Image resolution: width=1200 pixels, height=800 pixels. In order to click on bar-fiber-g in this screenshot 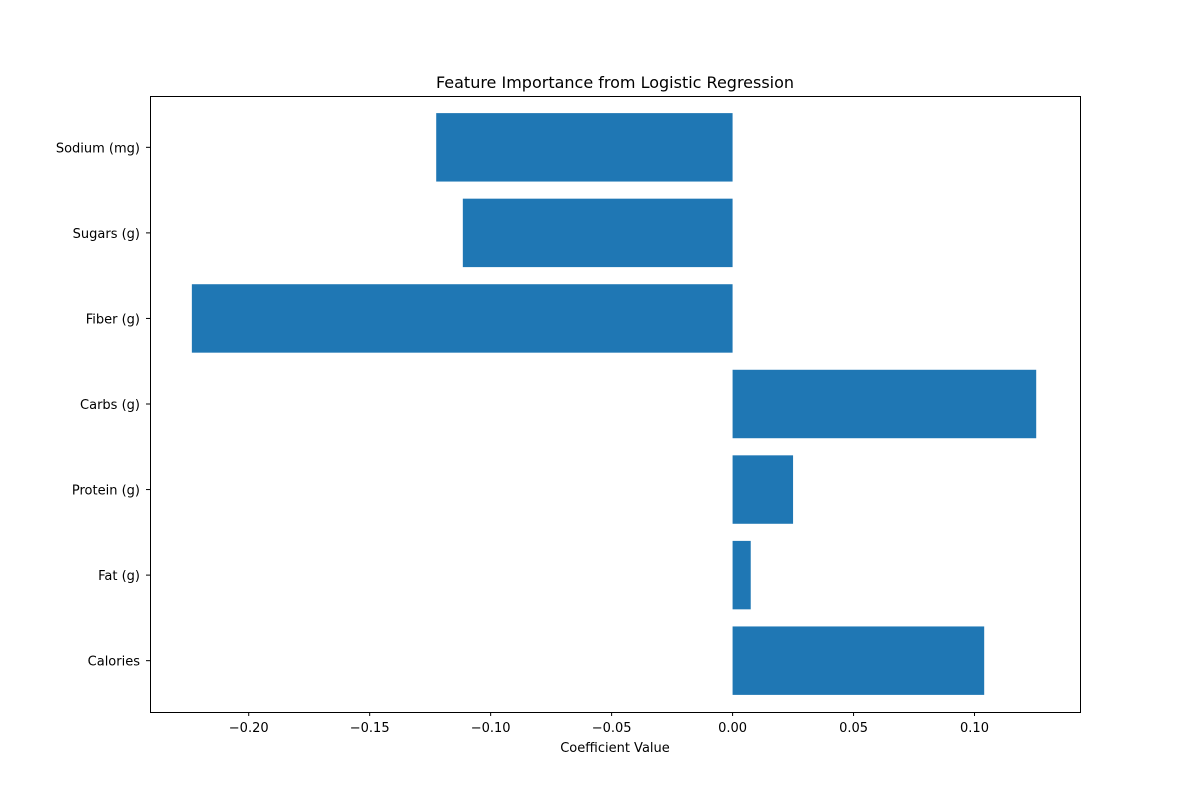, I will do `click(462, 318)`.